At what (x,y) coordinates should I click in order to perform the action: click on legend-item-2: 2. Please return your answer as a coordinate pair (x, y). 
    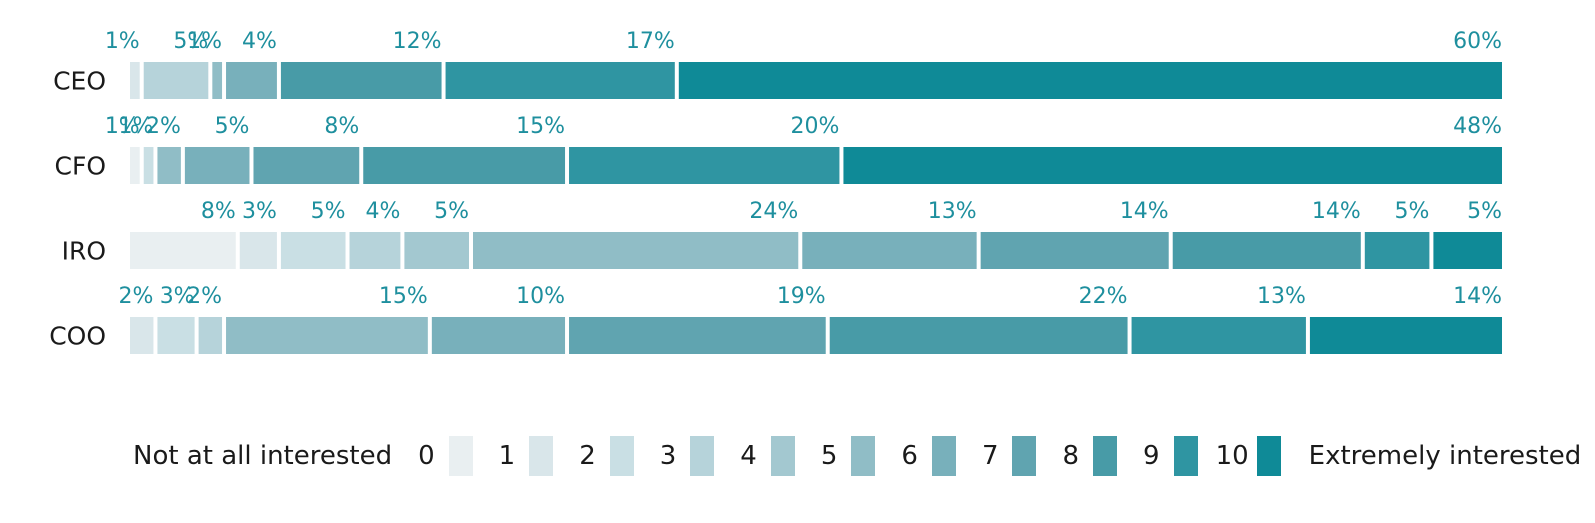
    Looking at the image, I should click on (593, 456).